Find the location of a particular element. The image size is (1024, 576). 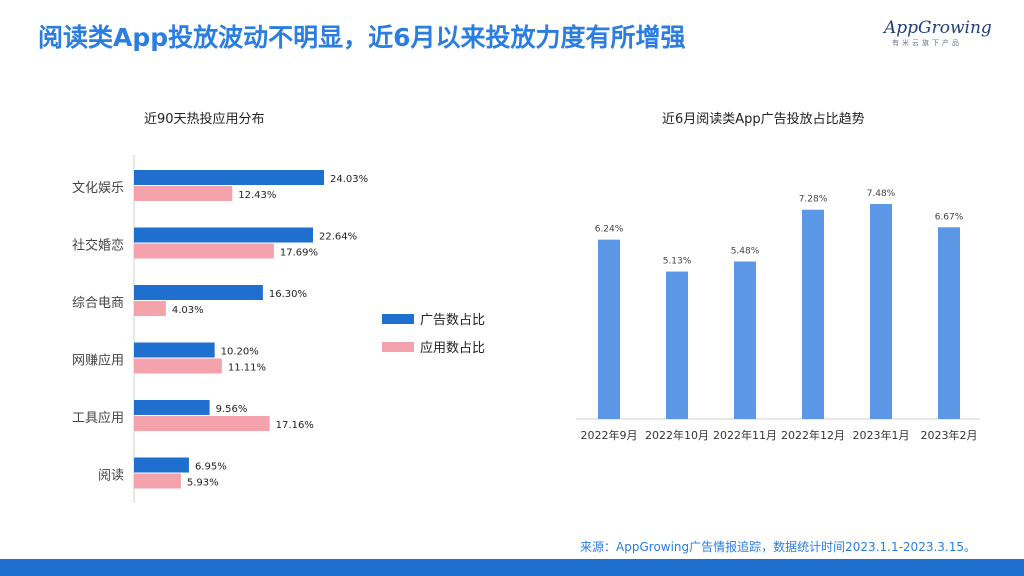

legend-swatch-app is located at coordinates (398, 347).